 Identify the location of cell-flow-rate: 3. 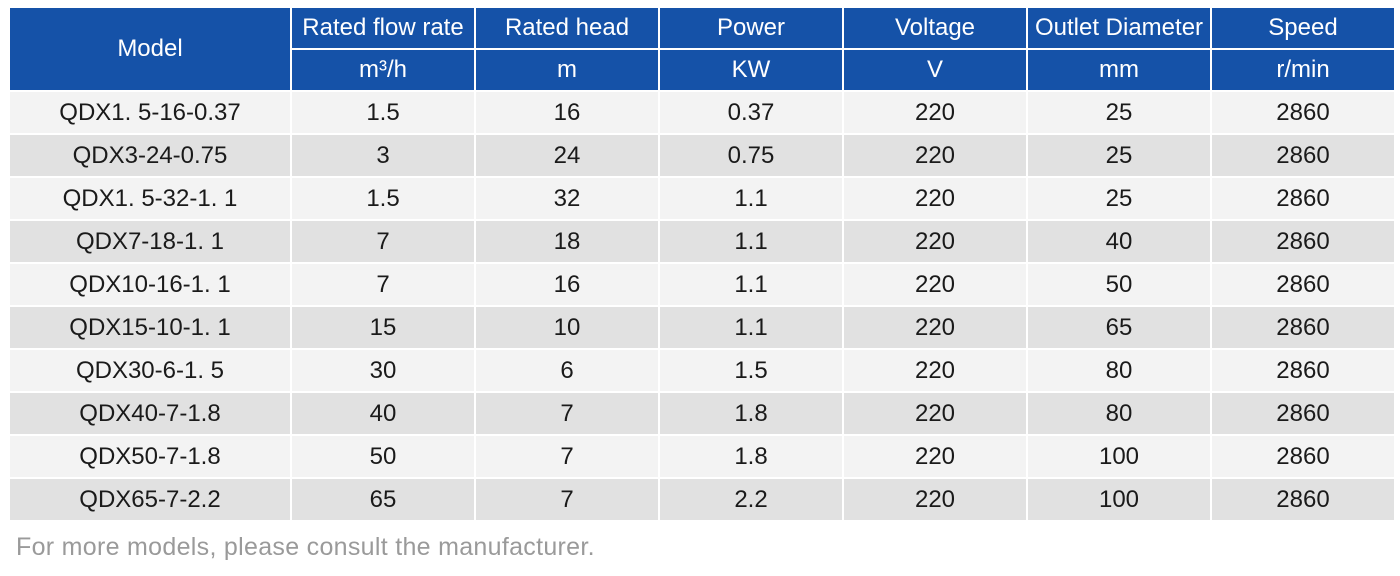
(383, 155).